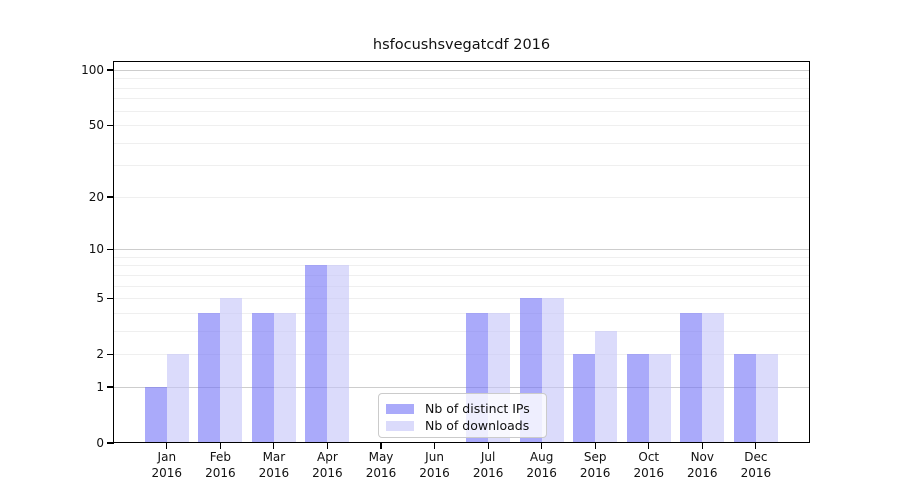  I want to click on y-tick-label: 100, so click(92, 70).